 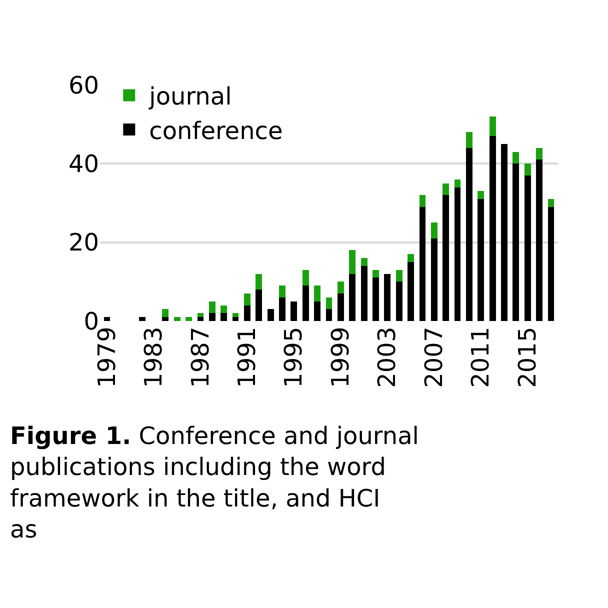 I want to click on caption: Figure 1., so click(x=71, y=436).